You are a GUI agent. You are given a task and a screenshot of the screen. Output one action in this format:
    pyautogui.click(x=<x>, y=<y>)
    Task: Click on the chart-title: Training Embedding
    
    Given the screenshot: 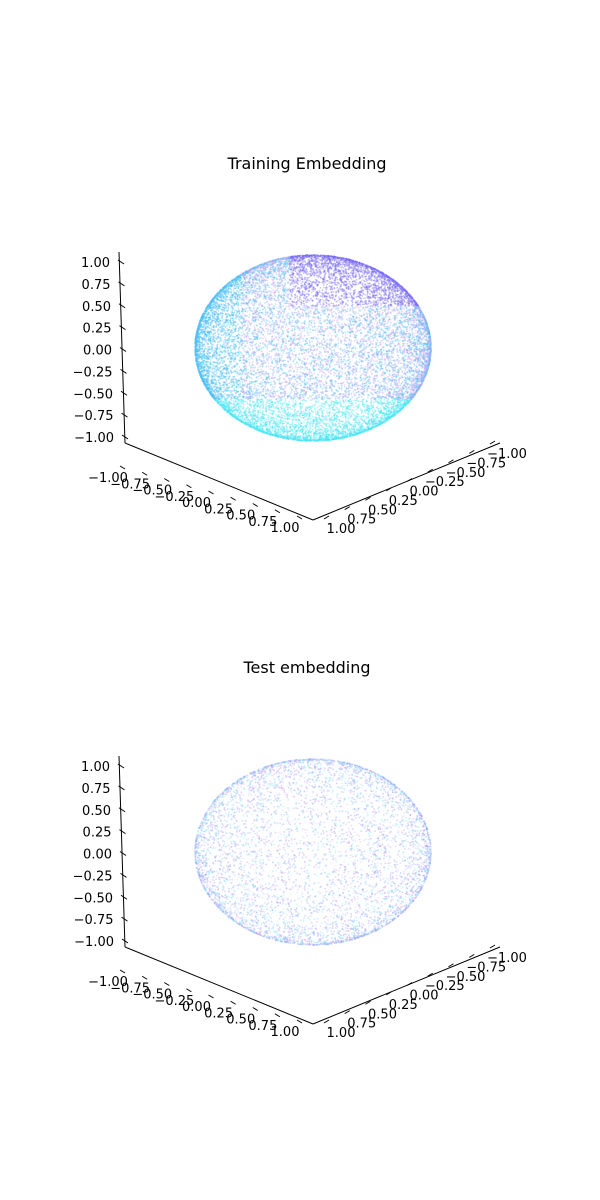 What is the action you would take?
    pyautogui.click(x=307, y=163)
    